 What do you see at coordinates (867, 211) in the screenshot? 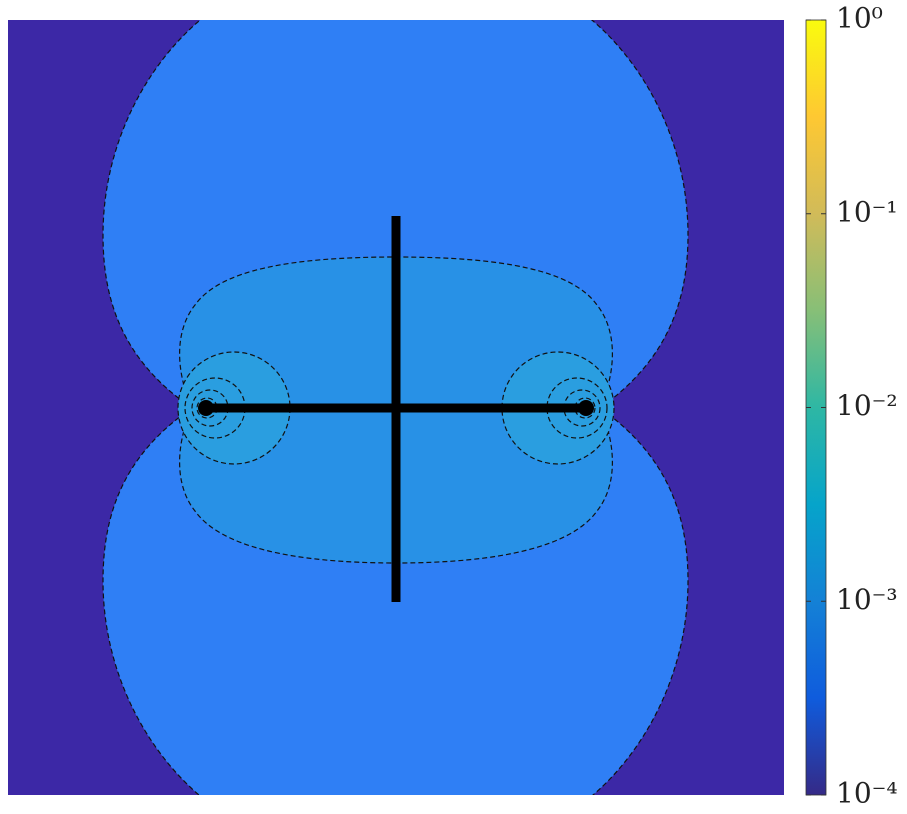
I see `colorbar-tick-label: 10⁻¹` at bounding box center [867, 211].